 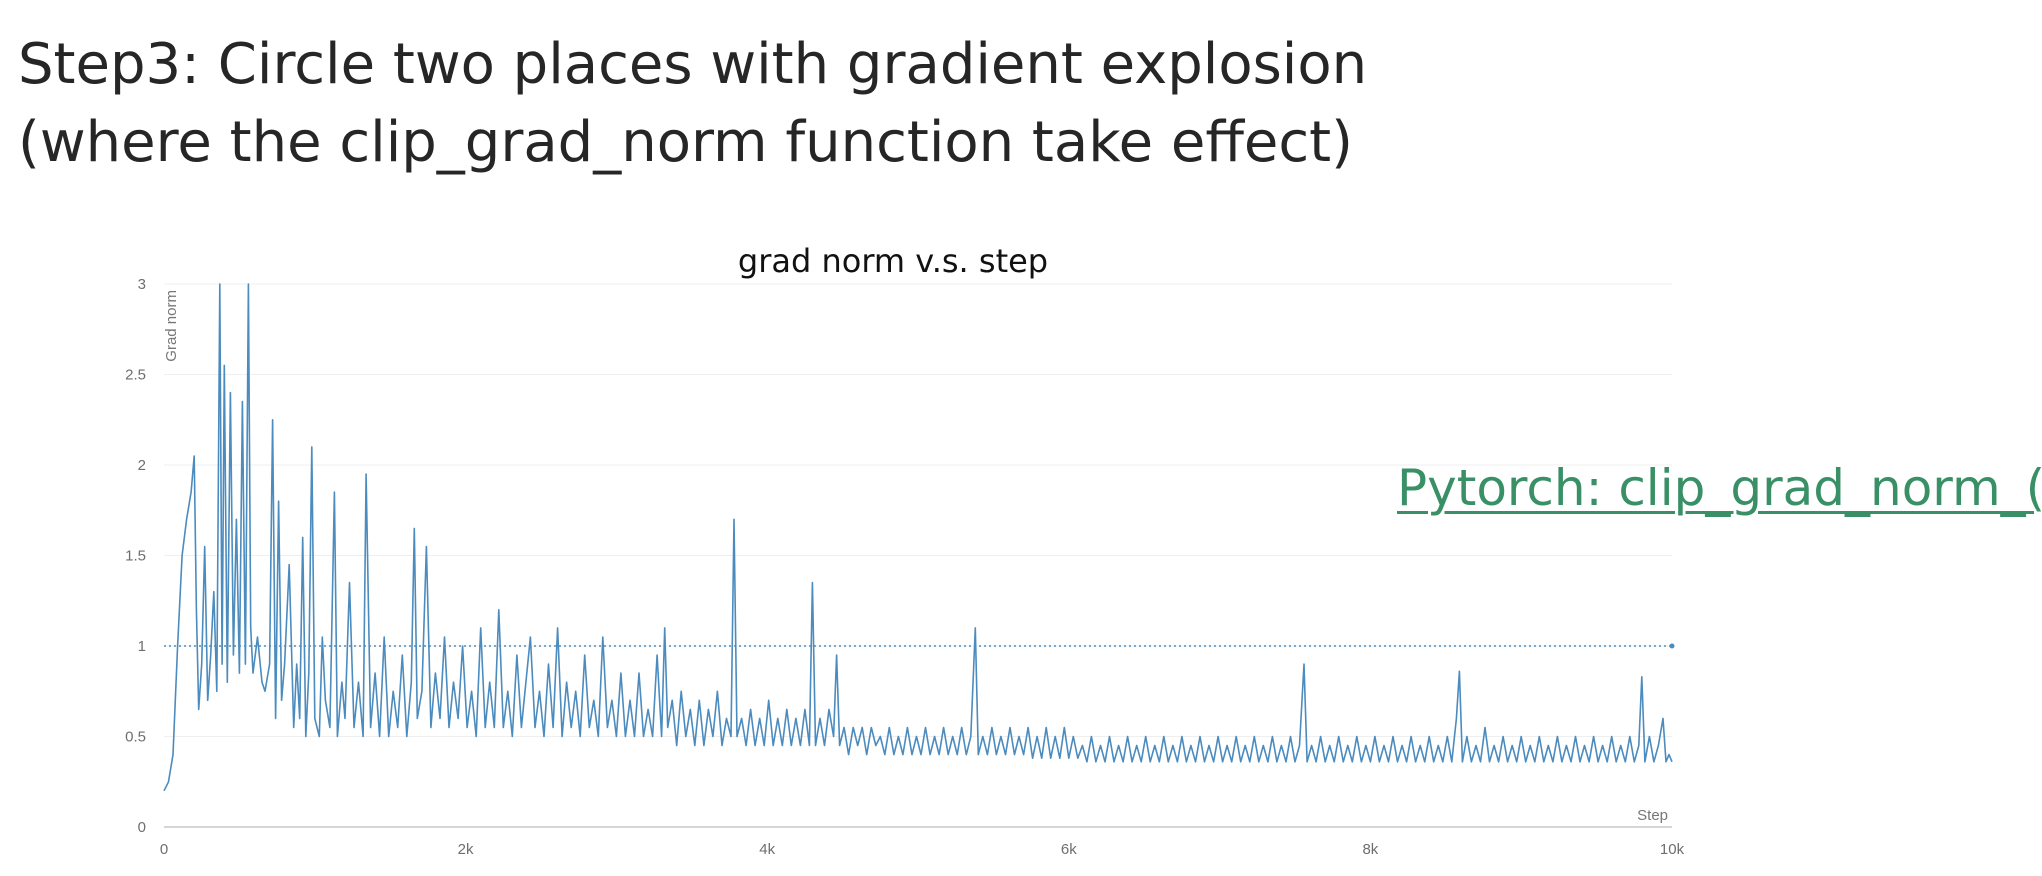 I want to click on y-tick-label: 1, so click(x=142, y=646).